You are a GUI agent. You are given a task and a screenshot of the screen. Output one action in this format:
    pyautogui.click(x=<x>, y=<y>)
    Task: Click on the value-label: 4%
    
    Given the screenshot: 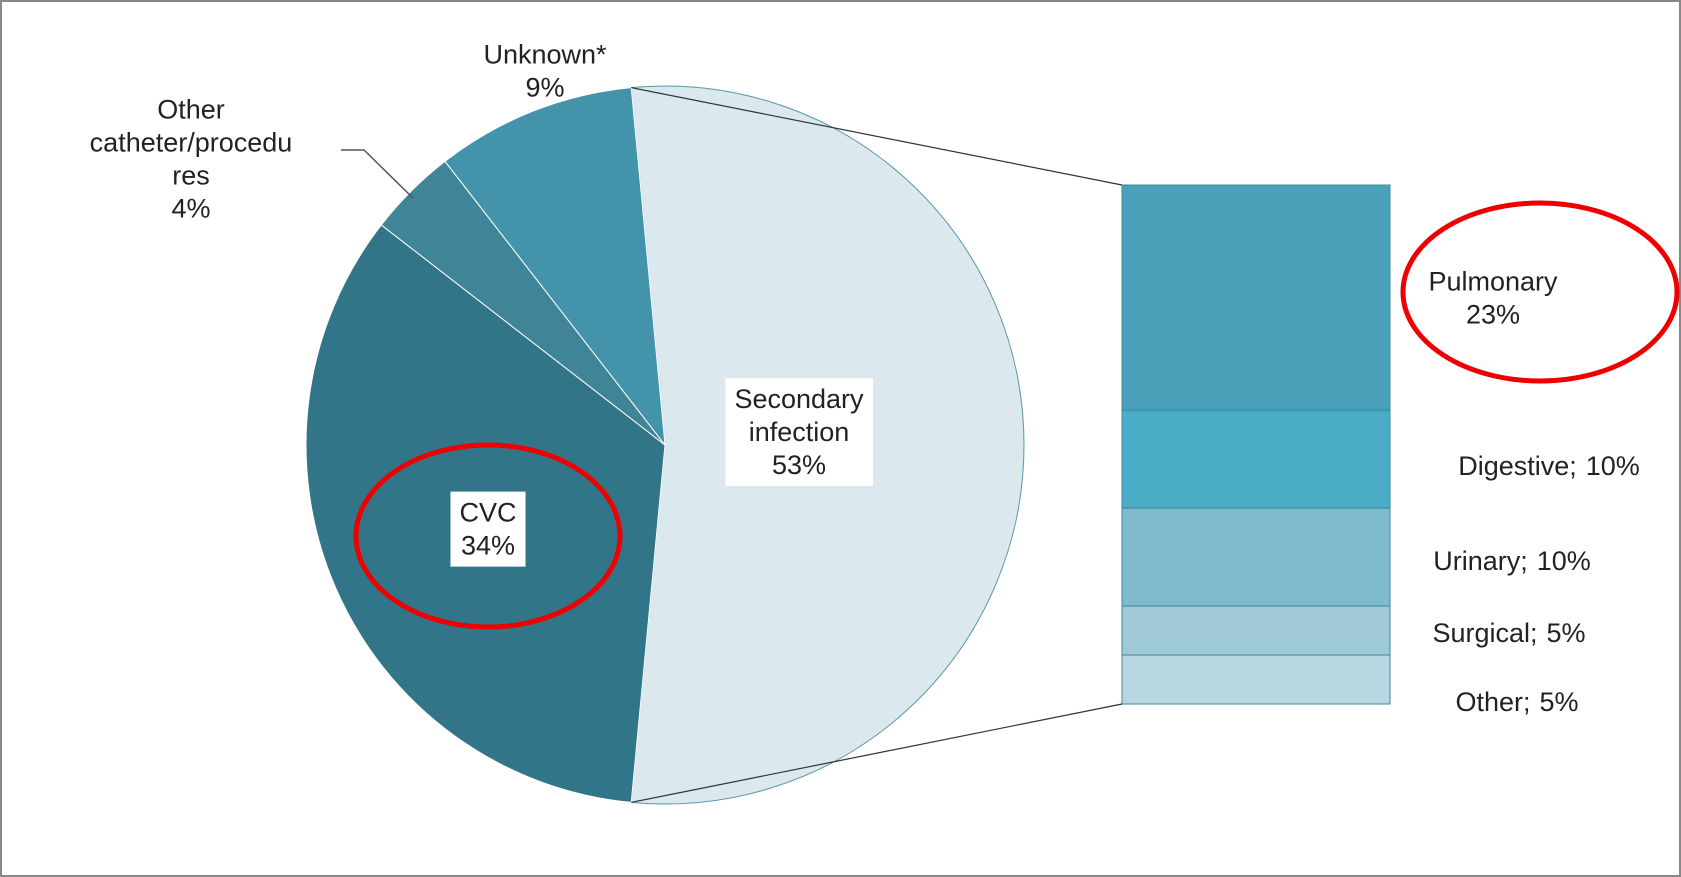 What is the action you would take?
    pyautogui.click(x=190, y=209)
    